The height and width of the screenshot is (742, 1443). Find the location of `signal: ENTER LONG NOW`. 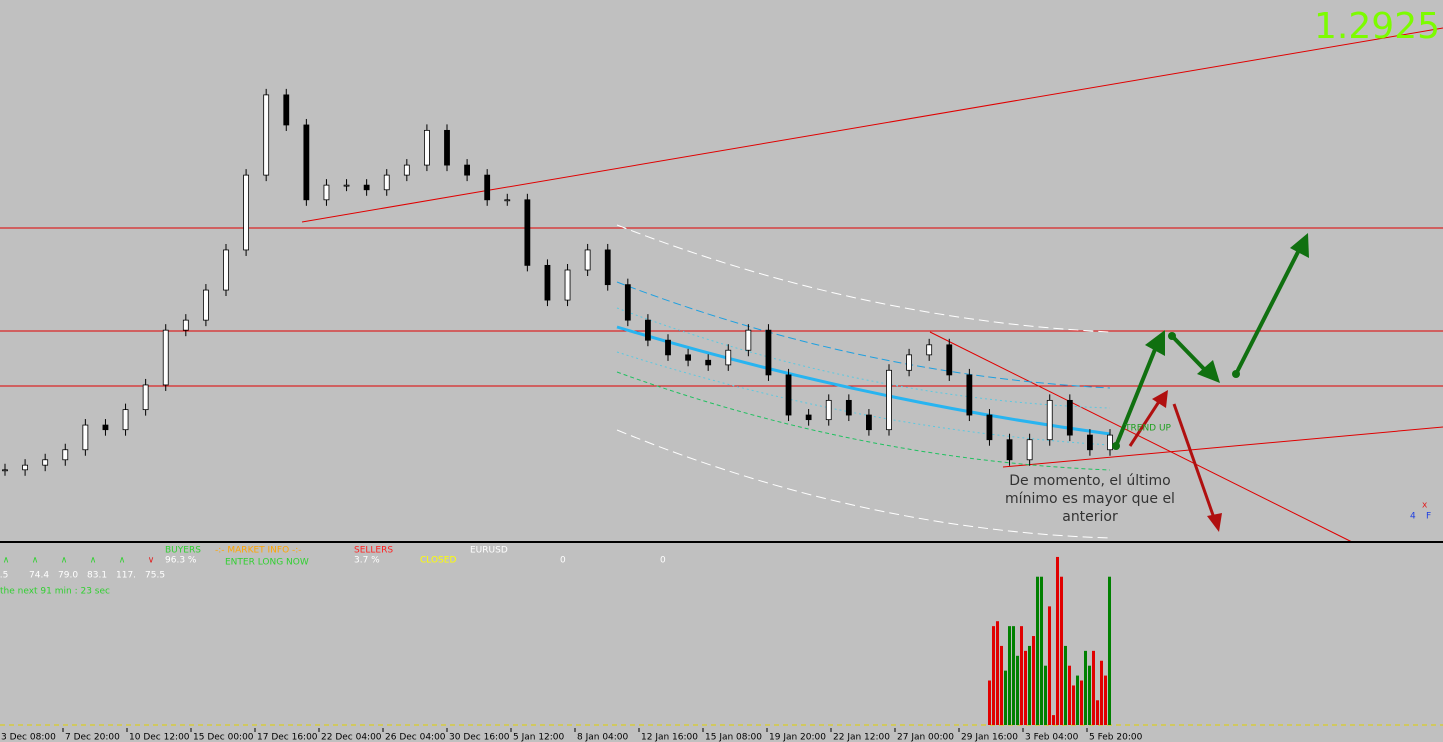

signal: ENTER LONG NOW is located at coordinates (267, 563).